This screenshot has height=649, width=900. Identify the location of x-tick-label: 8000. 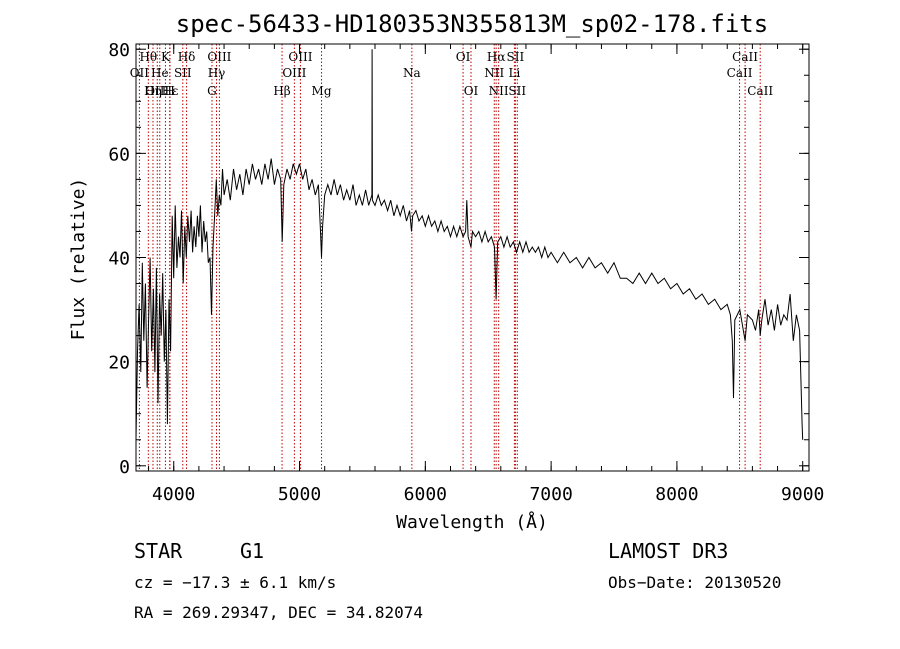
(676, 494).